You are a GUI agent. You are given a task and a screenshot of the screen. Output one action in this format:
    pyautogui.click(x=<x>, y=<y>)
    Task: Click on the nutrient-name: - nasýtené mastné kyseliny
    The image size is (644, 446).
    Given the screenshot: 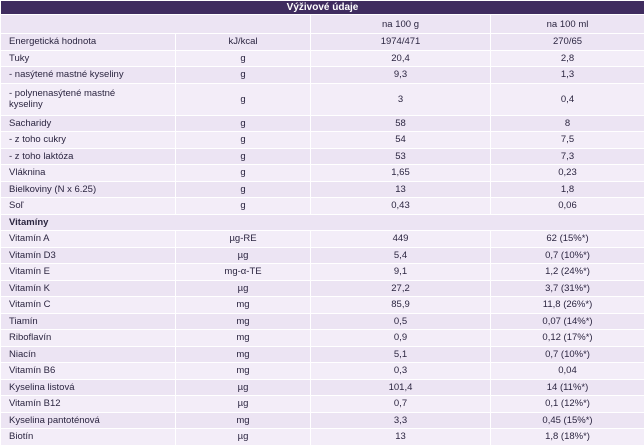 What is the action you would take?
    pyautogui.click(x=88, y=75)
    